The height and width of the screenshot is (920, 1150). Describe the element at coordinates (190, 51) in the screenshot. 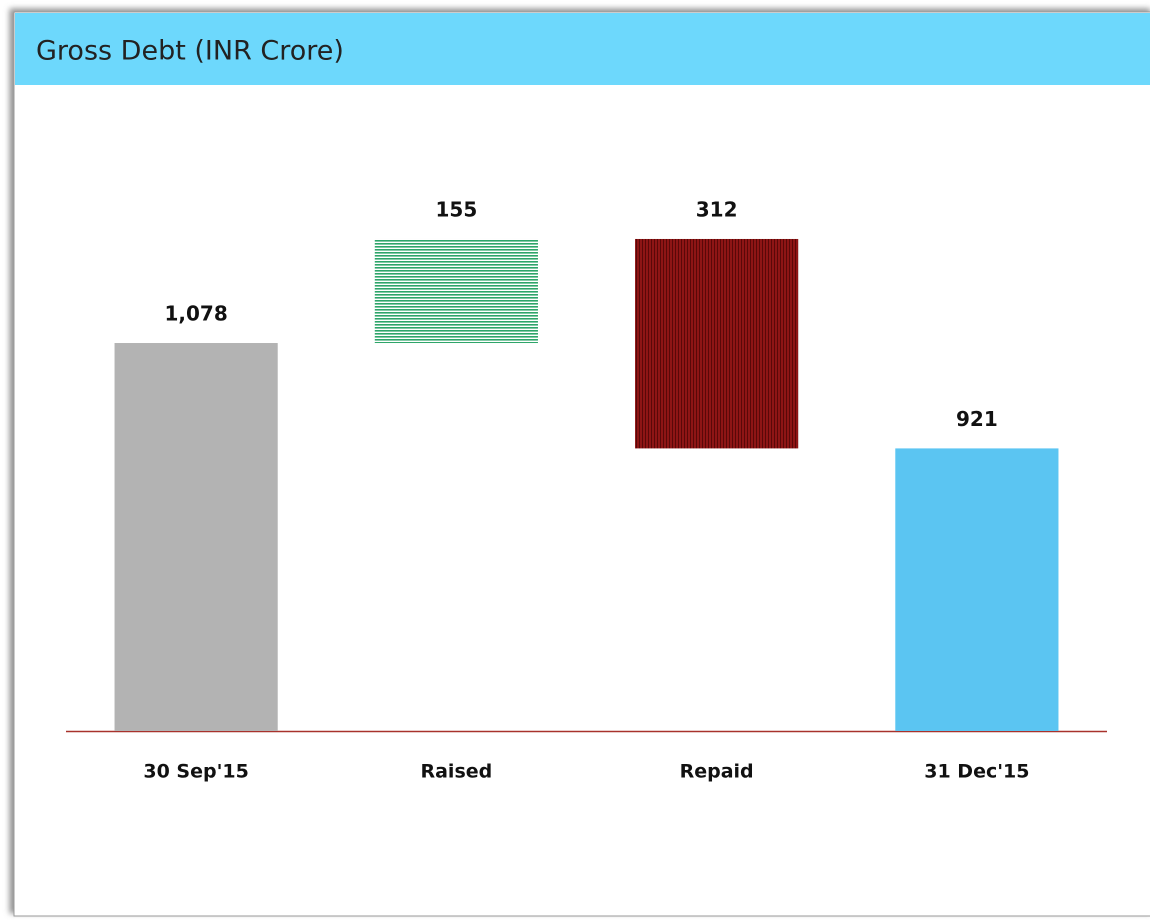

I see `chart-title: Gross Debt (INR Crore)` at that location.